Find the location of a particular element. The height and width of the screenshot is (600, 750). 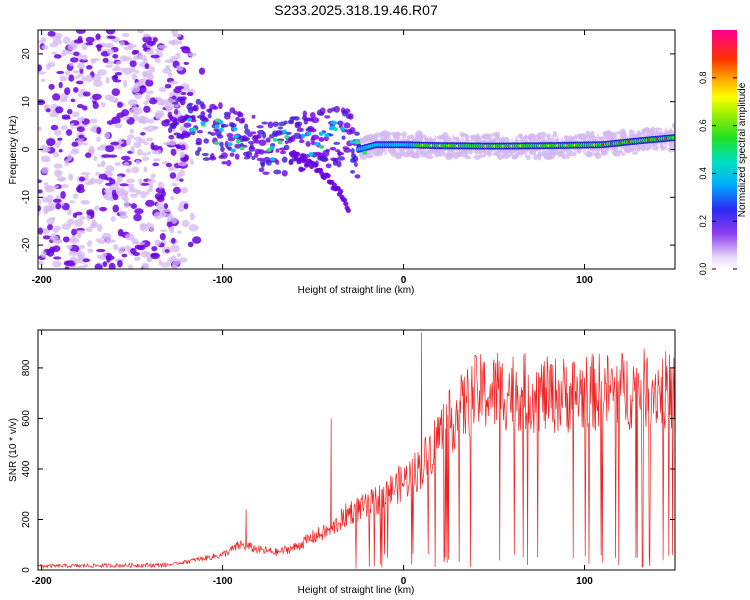

snr-xlabel: Height of straight line (km) is located at coordinates (356, 590).